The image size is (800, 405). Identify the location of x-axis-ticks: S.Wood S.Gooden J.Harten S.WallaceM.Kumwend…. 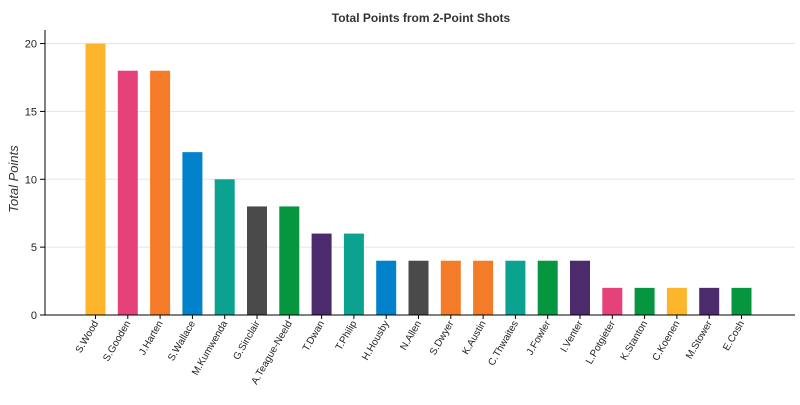
(410, 351).